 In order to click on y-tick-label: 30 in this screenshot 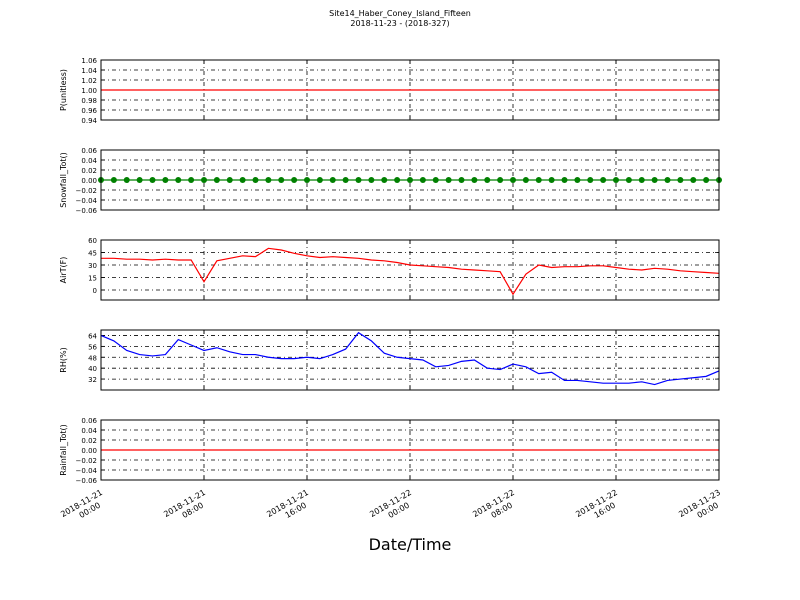, I will do `click(92, 266)`.